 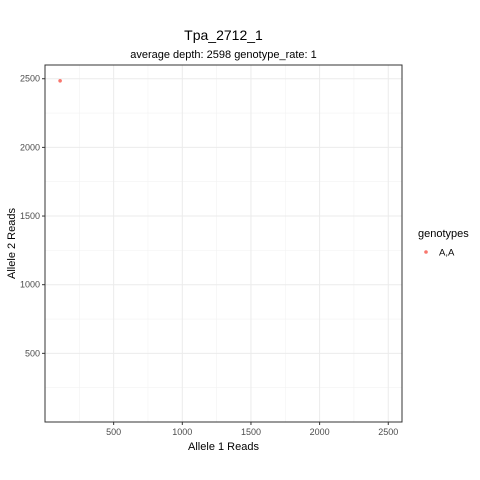 I want to click on legend-title: genotypes, so click(x=443, y=234).